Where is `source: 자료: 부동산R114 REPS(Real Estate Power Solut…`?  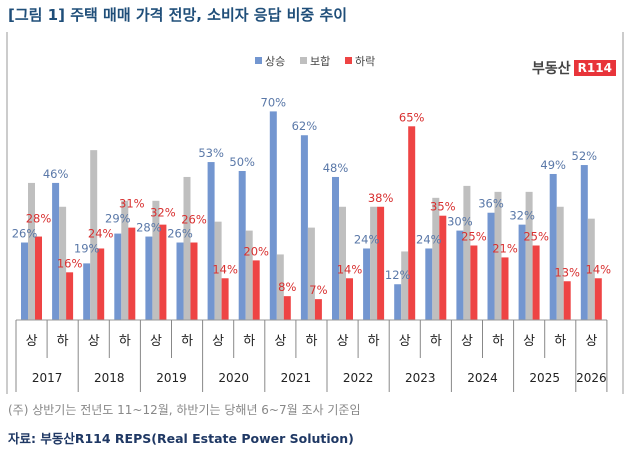 source: 자료: 부동산R114 REPS(Real Estate Power Solut… is located at coordinates (181, 438).